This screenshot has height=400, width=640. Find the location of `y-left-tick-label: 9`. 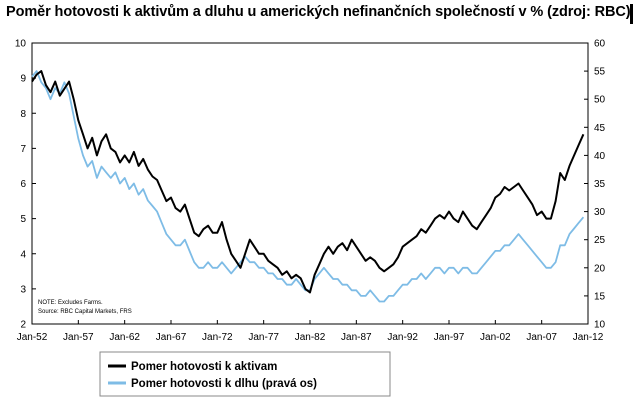

y-left-tick-label: 9 is located at coordinates (23, 79).